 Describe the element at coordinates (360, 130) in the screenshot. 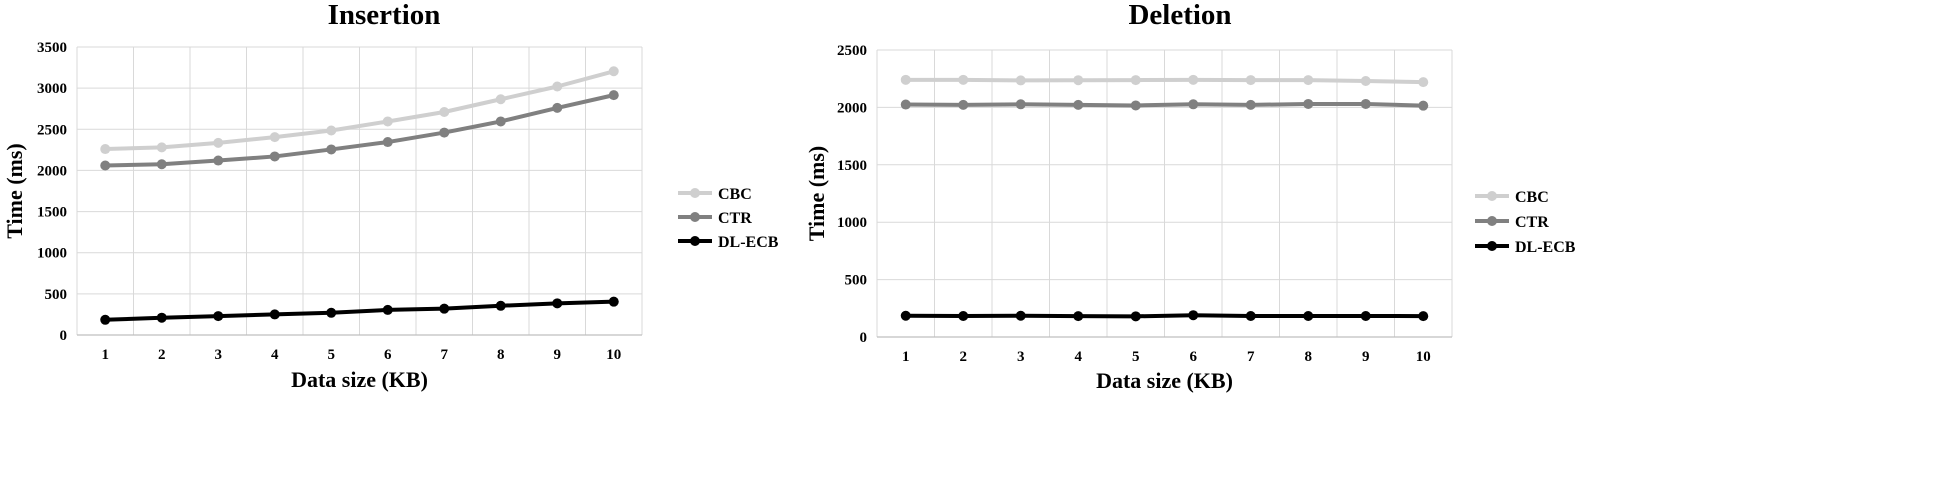

I see `insertion-ctr-line` at that location.